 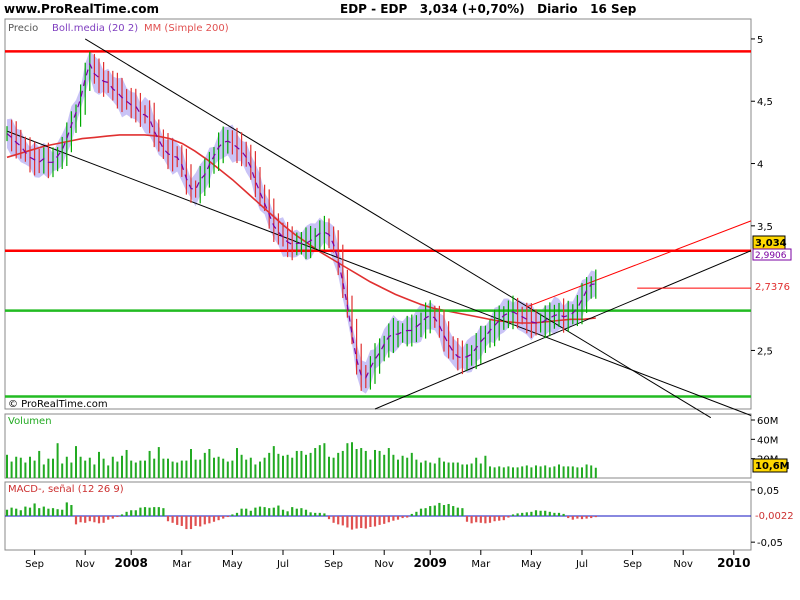 I want to click on volume-plot, so click(x=301, y=460).